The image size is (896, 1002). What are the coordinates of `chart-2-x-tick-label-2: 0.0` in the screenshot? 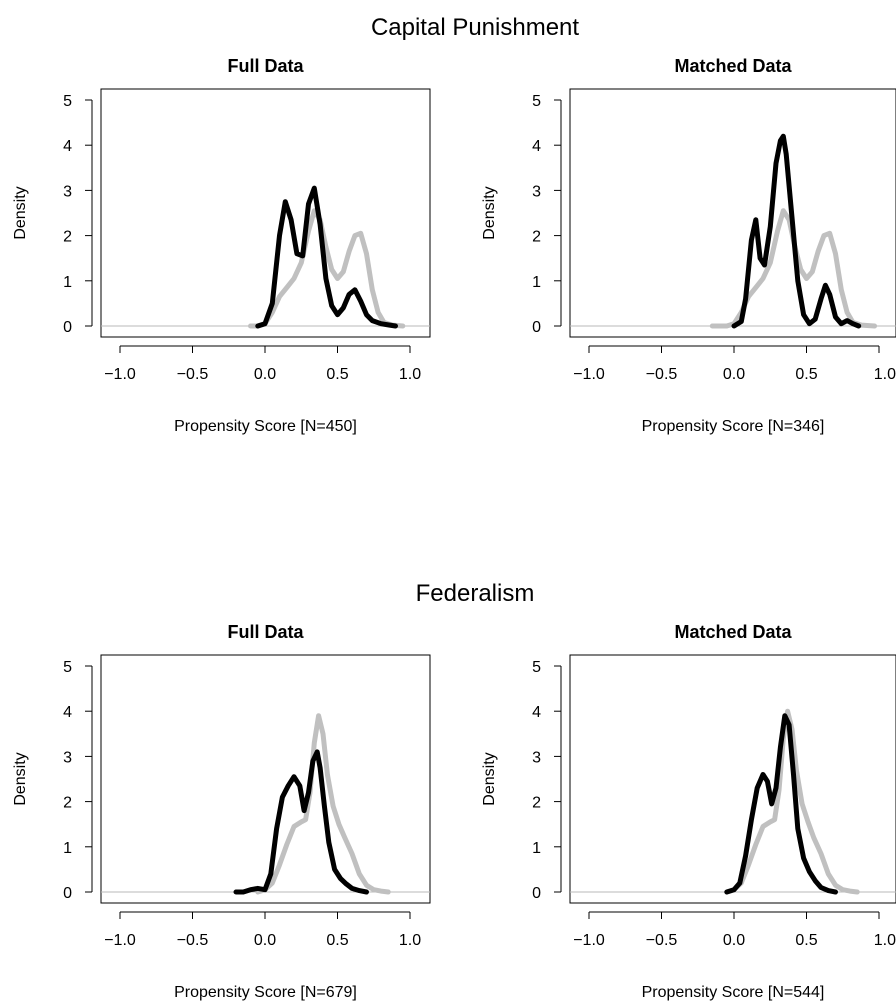 It's located at (265, 940).